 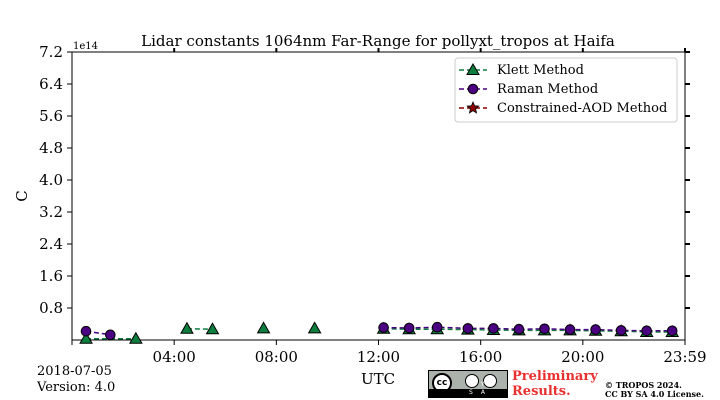 What do you see at coordinates (51, 116) in the screenshot?
I see `y-tick-label: 5.6` at bounding box center [51, 116].